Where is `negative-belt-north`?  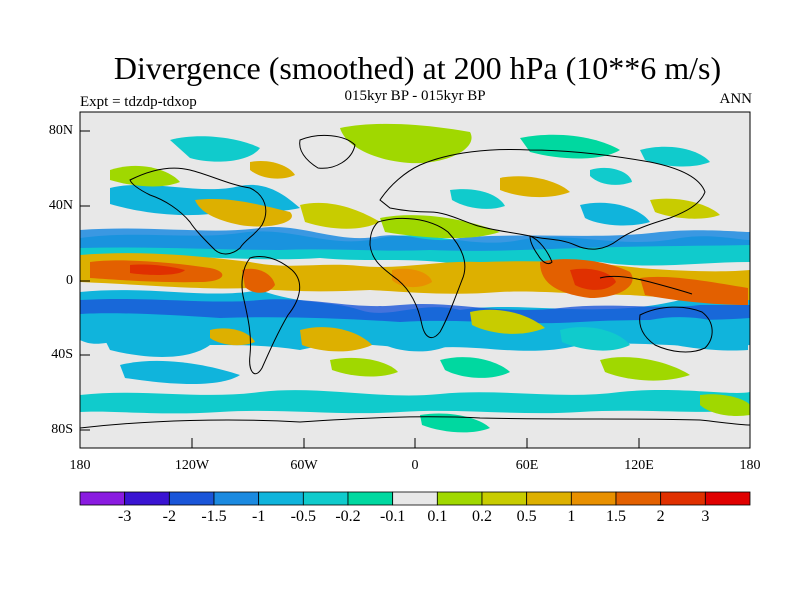 negative-belt-north is located at coordinates (415, 238).